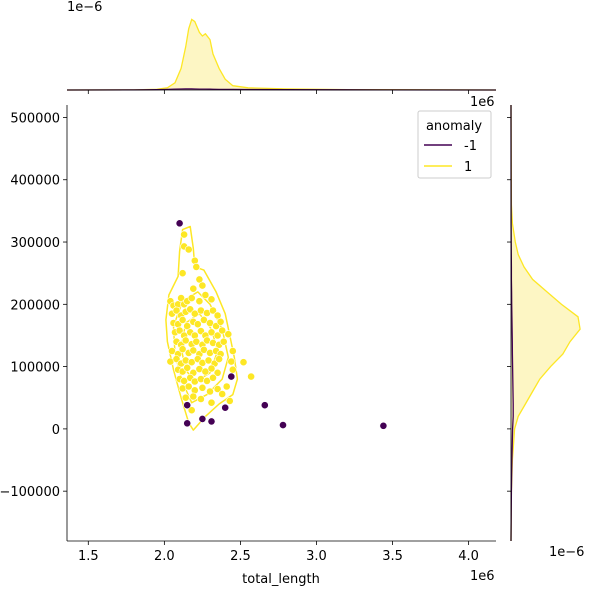 The height and width of the screenshot is (600, 600). Describe the element at coordinates (164, 556) in the screenshot. I see `x-tick-label: 2.0` at that location.